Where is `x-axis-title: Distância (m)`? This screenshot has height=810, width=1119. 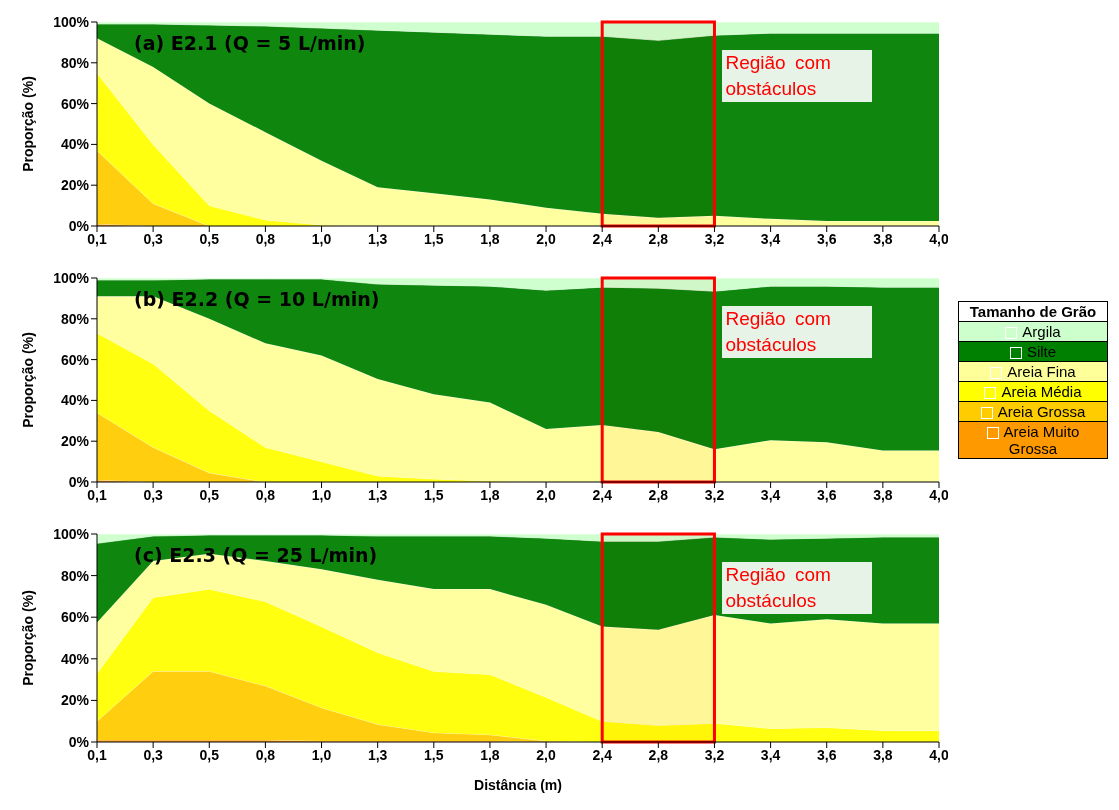
x-axis-title: Distância (m) is located at coordinates (518, 785).